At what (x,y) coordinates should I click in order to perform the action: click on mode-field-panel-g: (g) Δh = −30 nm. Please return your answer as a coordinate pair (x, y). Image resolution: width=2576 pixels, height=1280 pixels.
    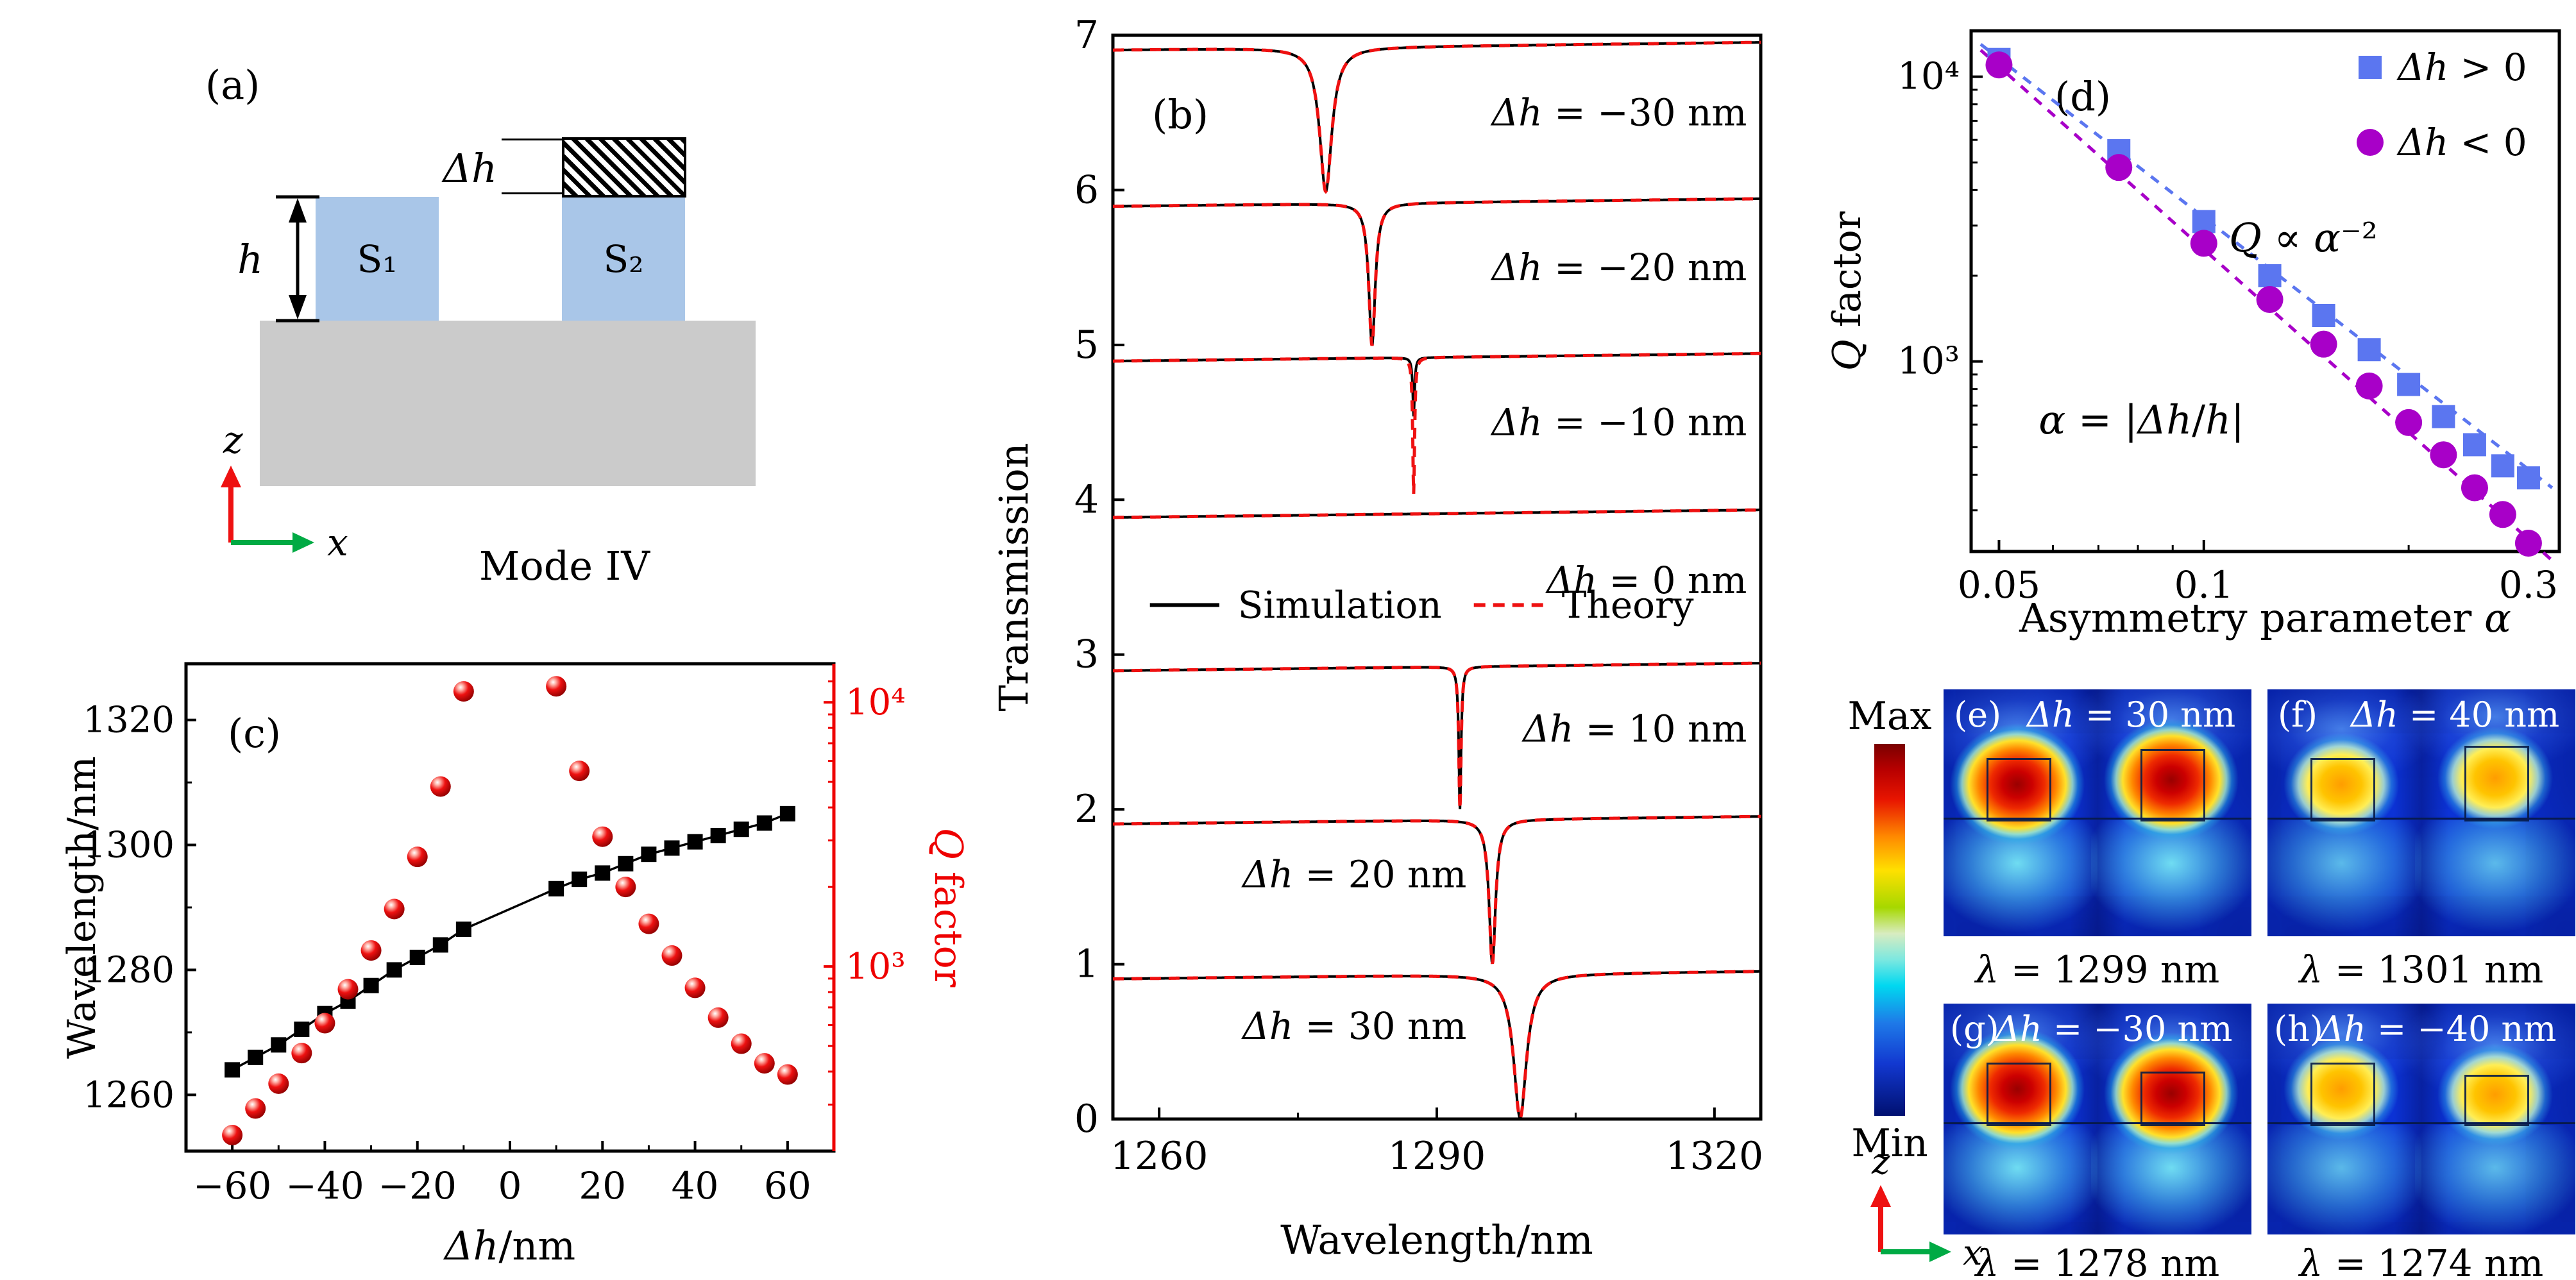
    Looking at the image, I should click on (2097, 1119).